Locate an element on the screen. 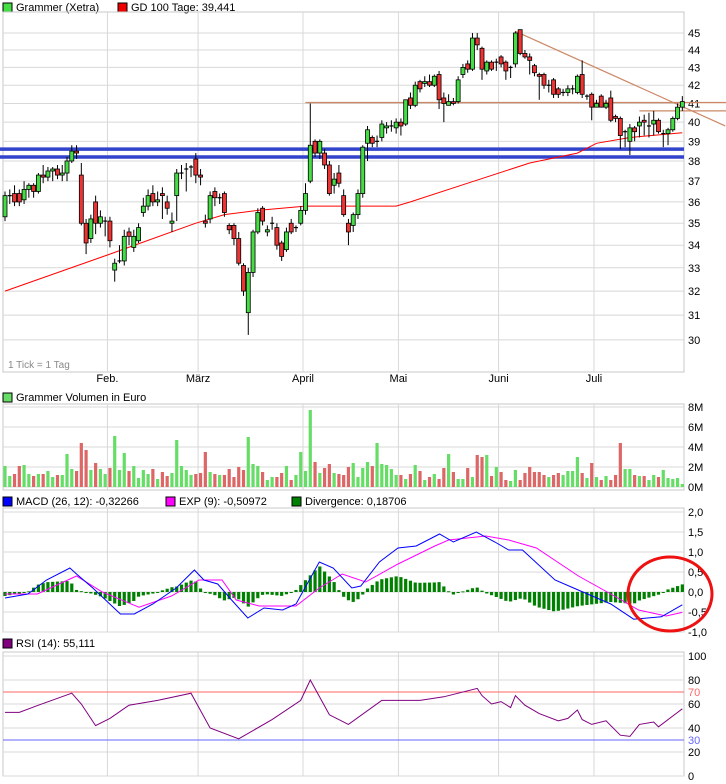 The width and height of the screenshot is (726, 784). month-label: Feb. is located at coordinates (107, 379).